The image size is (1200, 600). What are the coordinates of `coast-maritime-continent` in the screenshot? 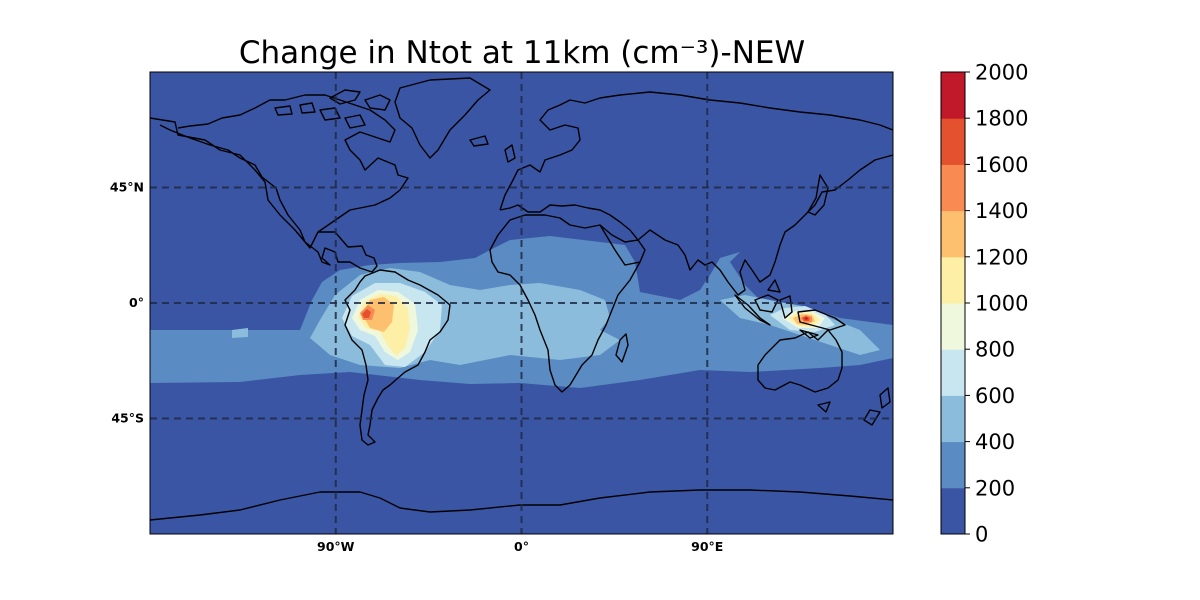 It's located at (790, 309).